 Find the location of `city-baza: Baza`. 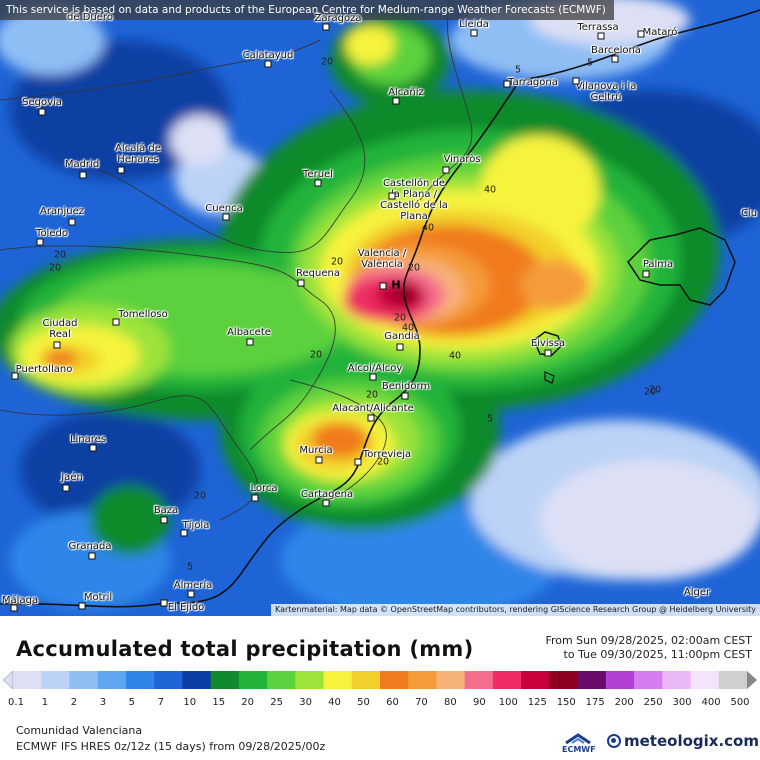

city-baza: Baza is located at coordinates (166, 510).